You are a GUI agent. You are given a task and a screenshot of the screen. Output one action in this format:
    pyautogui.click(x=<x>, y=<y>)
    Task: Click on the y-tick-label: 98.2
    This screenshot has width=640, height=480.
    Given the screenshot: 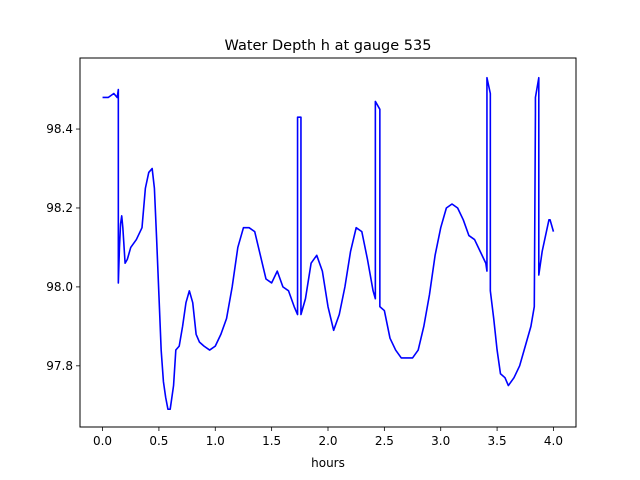 What is the action you would take?
    pyautogui.click(x=59, y=208)
    